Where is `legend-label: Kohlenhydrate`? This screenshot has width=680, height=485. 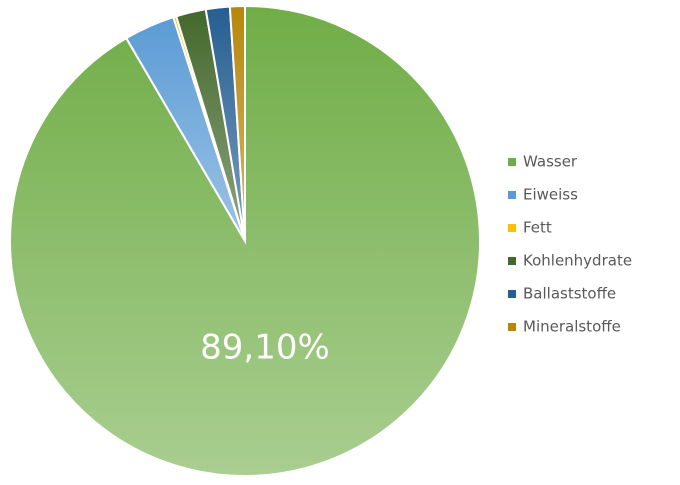 legend-label: Kohlenhydrate is located at coordinates (577, 261).